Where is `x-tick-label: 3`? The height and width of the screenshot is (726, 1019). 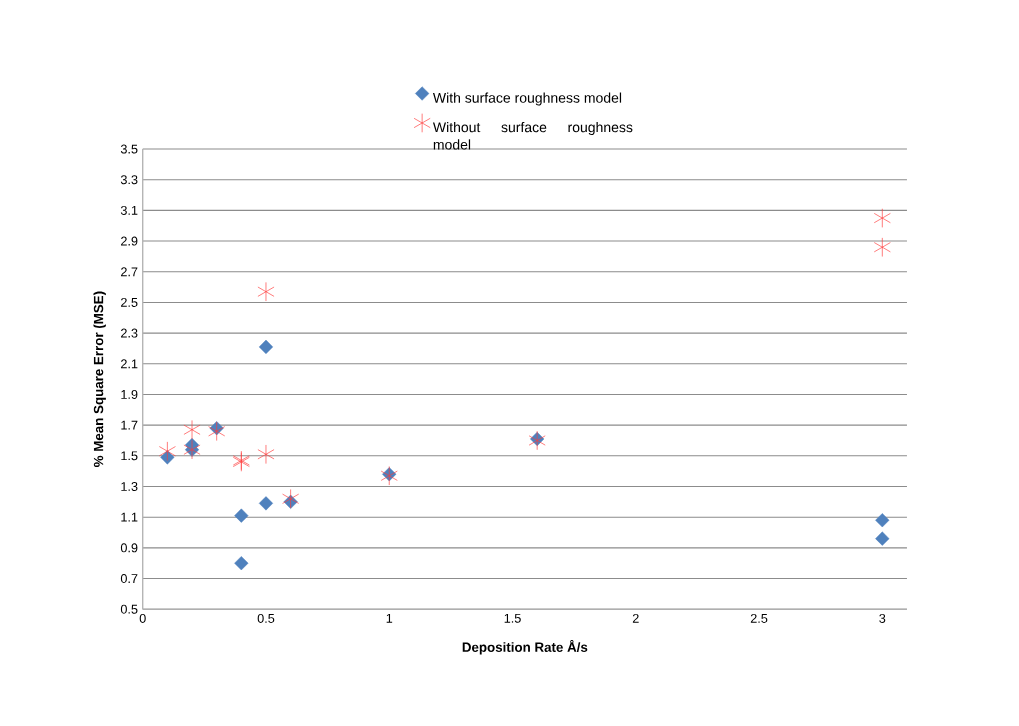 x-tick-label: 3 is located at coordinates (882, 618).